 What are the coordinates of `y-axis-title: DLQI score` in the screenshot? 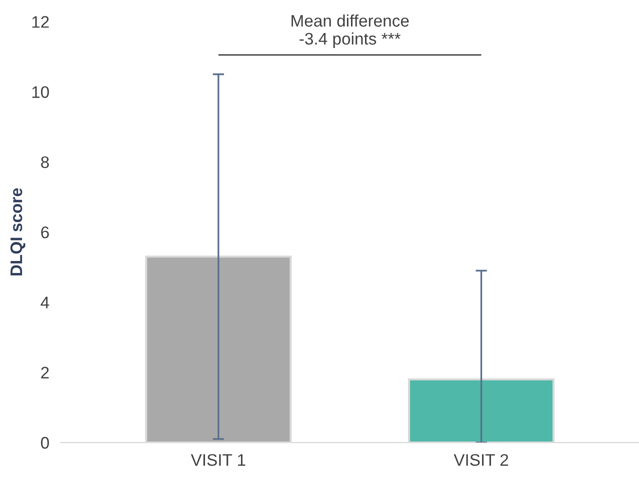 It's located at (18, 232).